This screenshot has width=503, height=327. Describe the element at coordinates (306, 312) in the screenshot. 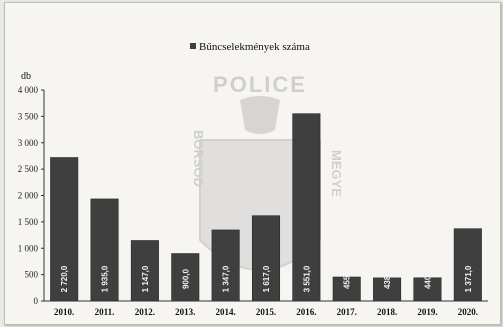

I see `x-category-label: 2016.` at that location.